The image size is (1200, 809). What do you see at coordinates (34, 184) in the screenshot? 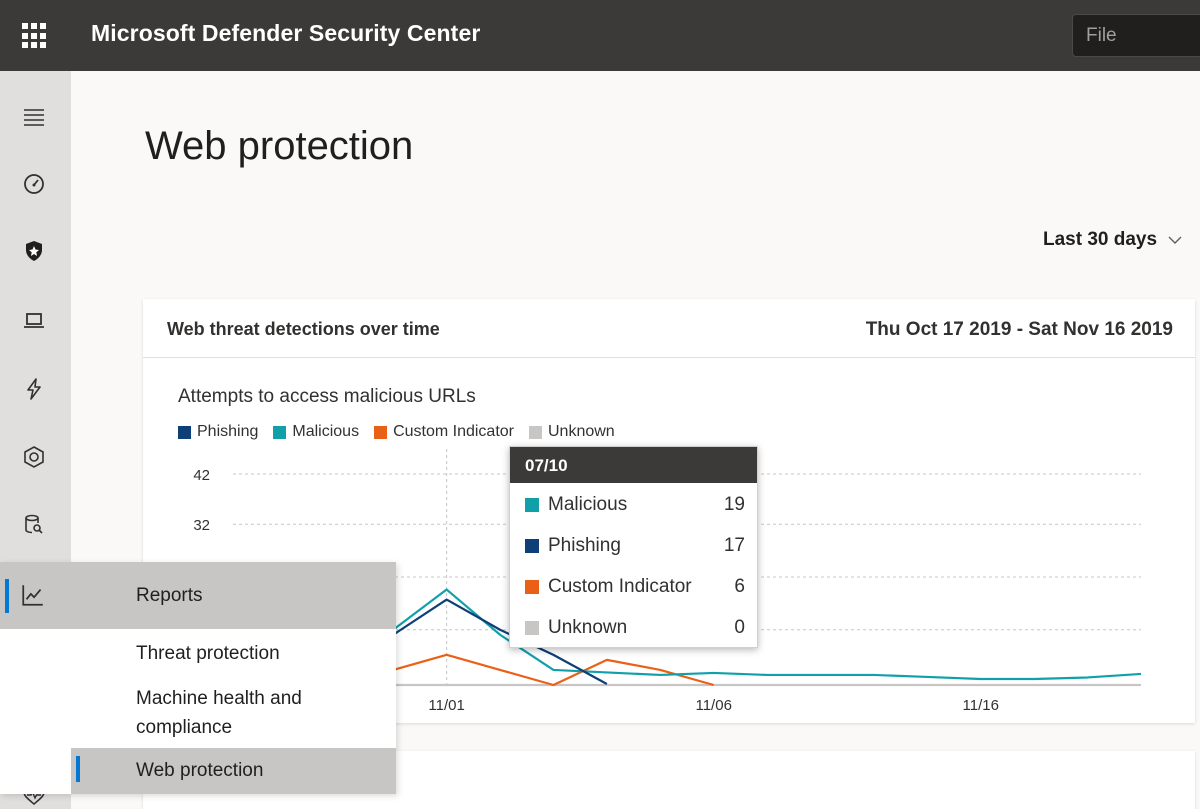
I see `dashboard-gauge-icon` at bounding box center [34, 184].